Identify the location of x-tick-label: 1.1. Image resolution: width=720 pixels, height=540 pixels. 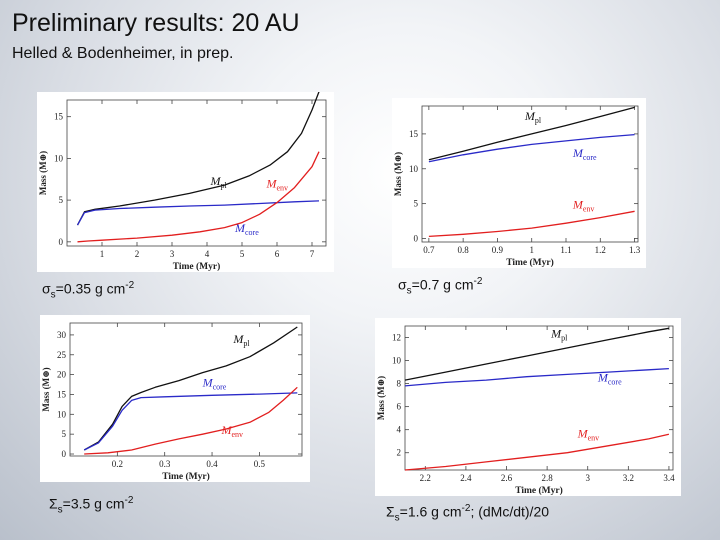
(565, 250).